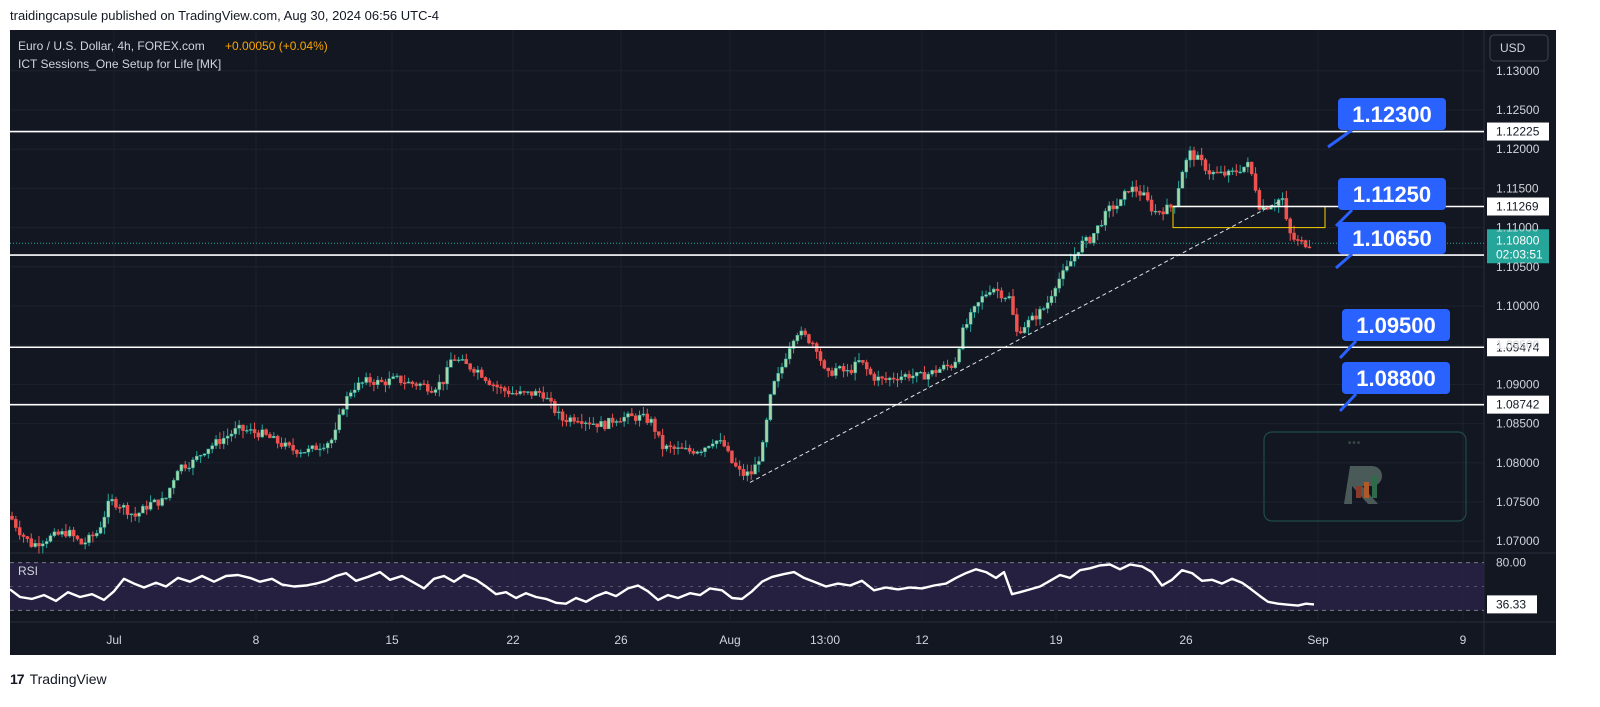 The image size is (1600, 707). What do you see at coordinates (922, 640) in the screenshot?
I see `x-tick-label: 12` at bounding box center [922, 640].